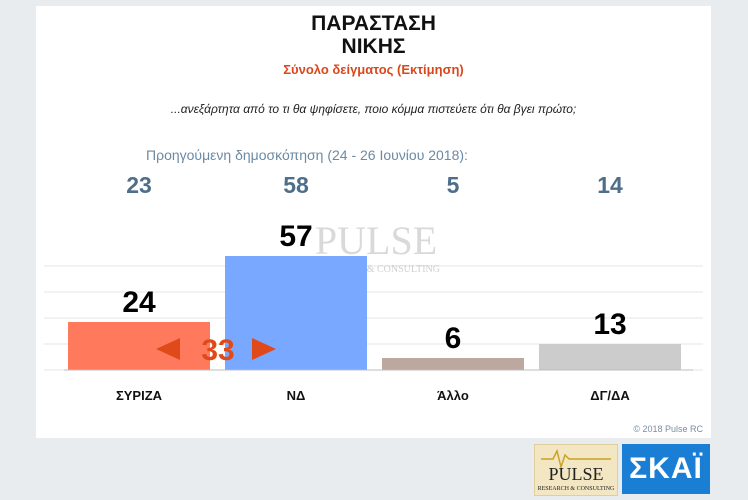 The width and height of the screenshot is (748, 500). I want to click on previous-value-label: 5, so click(453, 185).